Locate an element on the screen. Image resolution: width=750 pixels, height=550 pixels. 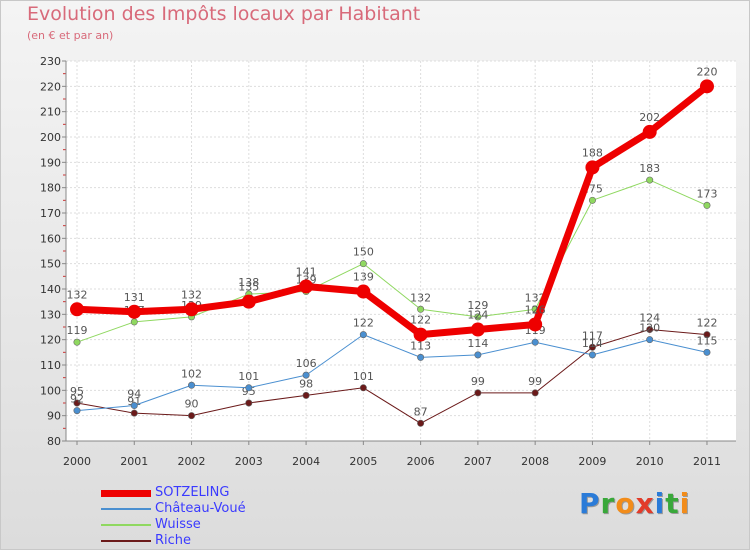
legend-label: SOTZELING is located at coordinates (192, 492).